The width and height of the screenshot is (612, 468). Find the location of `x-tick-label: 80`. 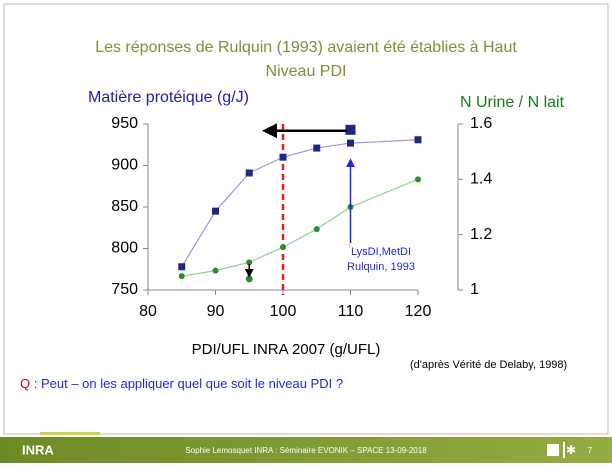

x-tick-label: 80 is located at coordinates (148, 311).